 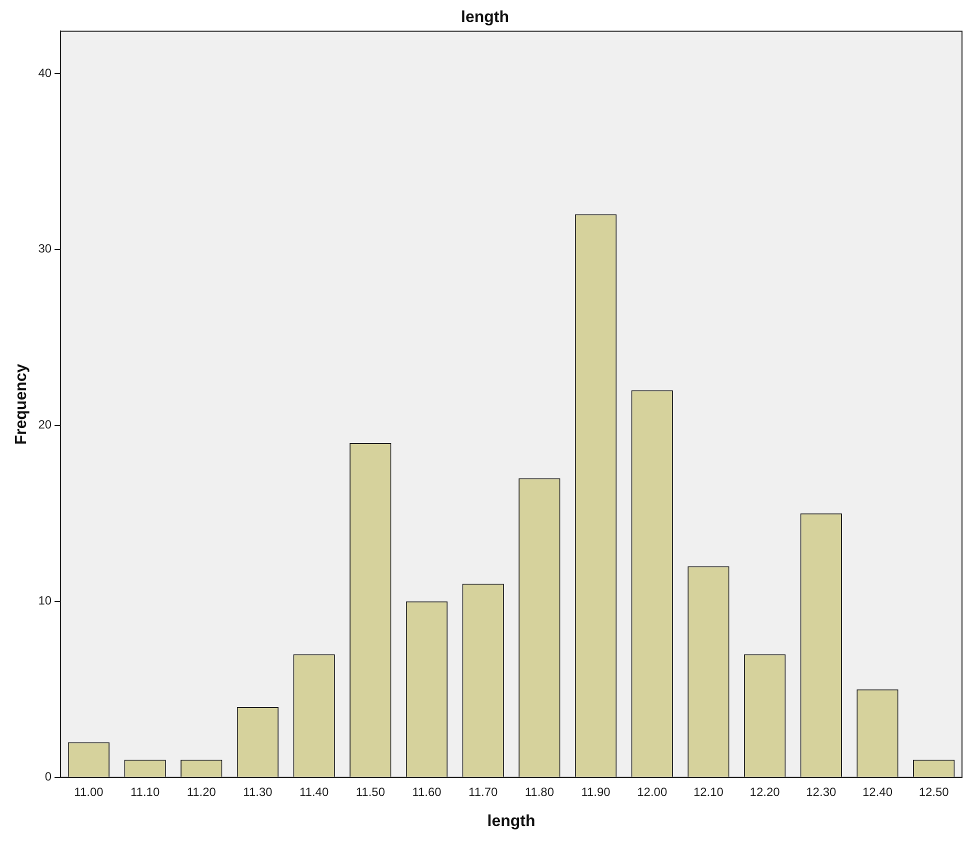 I want to click on x-tick-label: 11.90, so click(x=596, y=791).